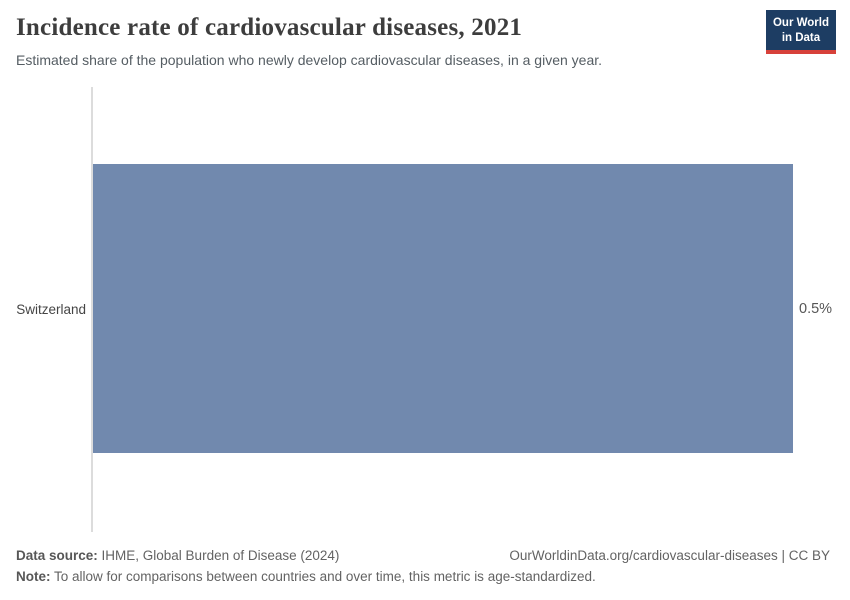 This screenshot has width=850, height=600. What do you see at coordinates (57, 555) in the screenshot?
I see `data-source-label: Data source:` at bounding box center [57, 555].